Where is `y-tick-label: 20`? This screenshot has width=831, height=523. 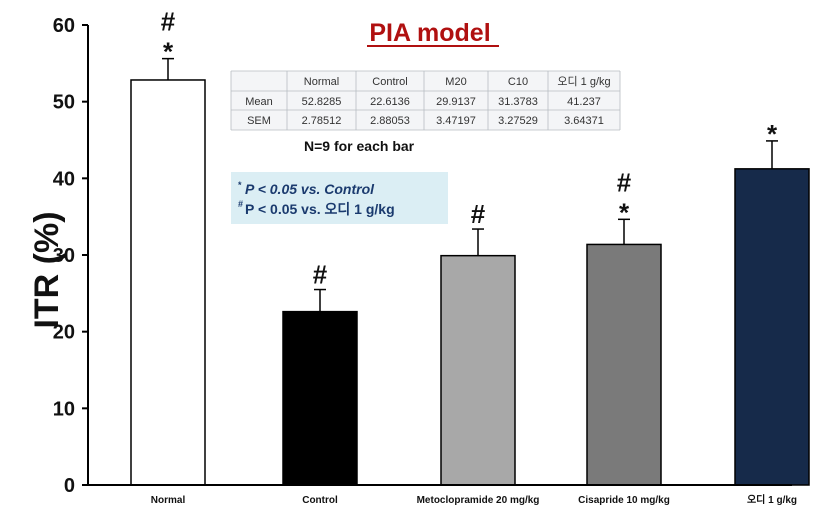 y-tick-label: 20 is located at coordinates (64, 333).